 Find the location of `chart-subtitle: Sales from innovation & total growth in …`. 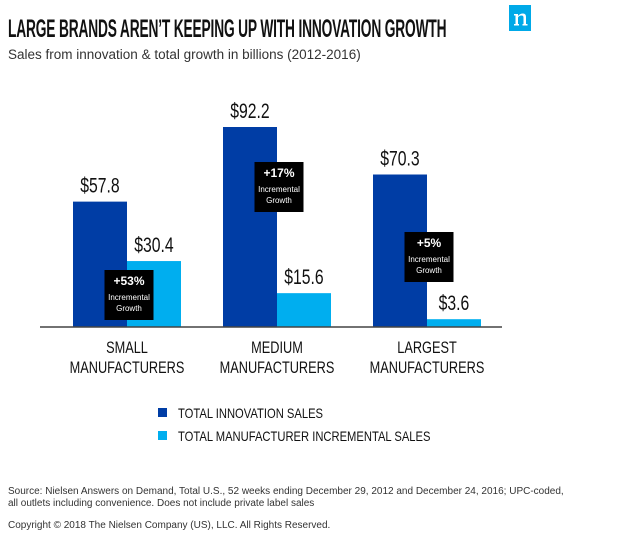

chart-subtitle: Sales from innovation & total growth in … is located at coordinates (184, 54).